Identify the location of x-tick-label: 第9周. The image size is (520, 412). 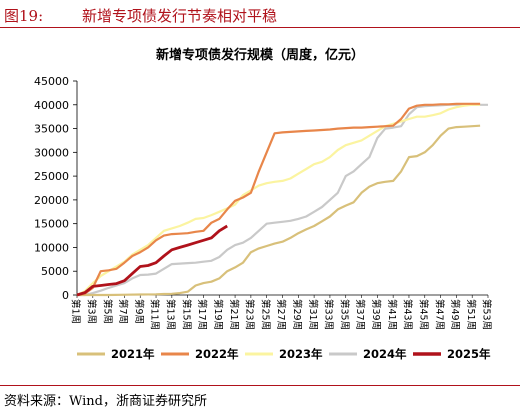
(139, 311).